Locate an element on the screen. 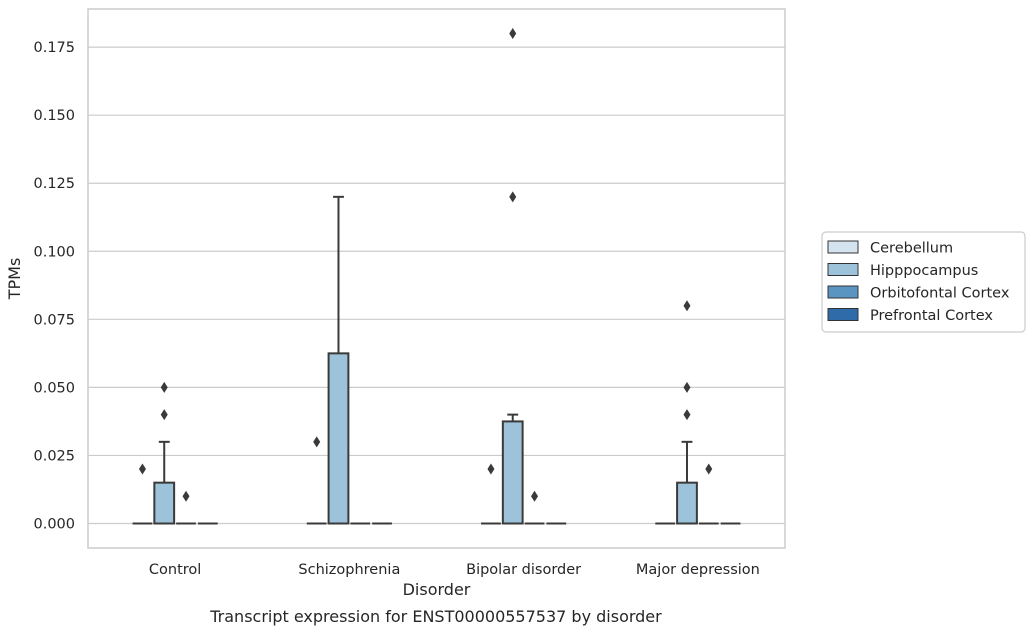 The image size is (1033, 634). y-tick-label: 0.050 is located at coordinates (54, 388).